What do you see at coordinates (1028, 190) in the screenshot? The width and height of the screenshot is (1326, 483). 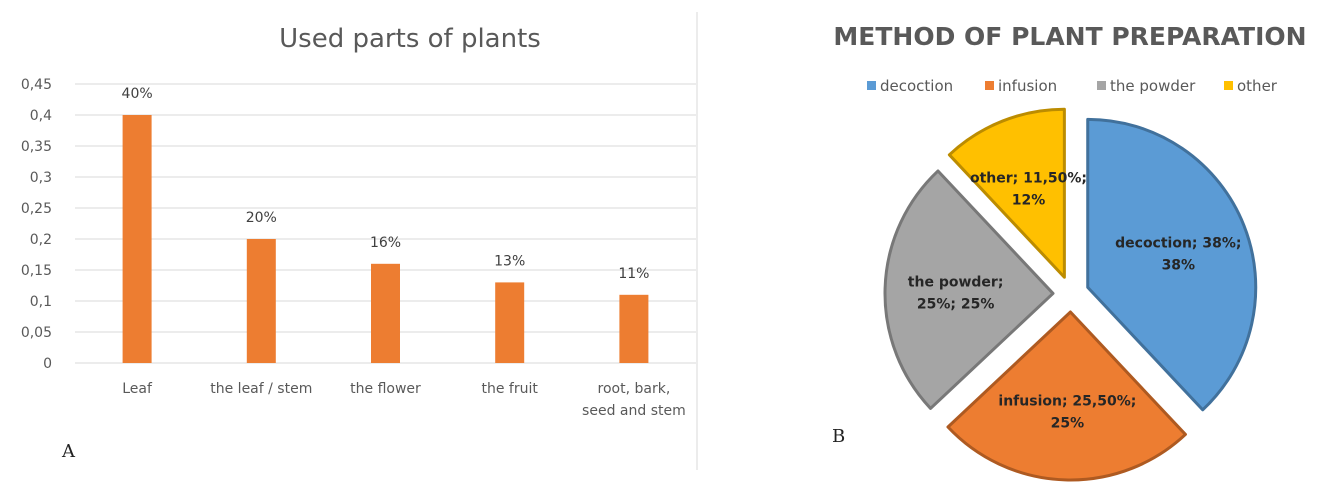 I see `pie-slice-label: other; 11,50%; 12%` at bounding box center [1028, 190].